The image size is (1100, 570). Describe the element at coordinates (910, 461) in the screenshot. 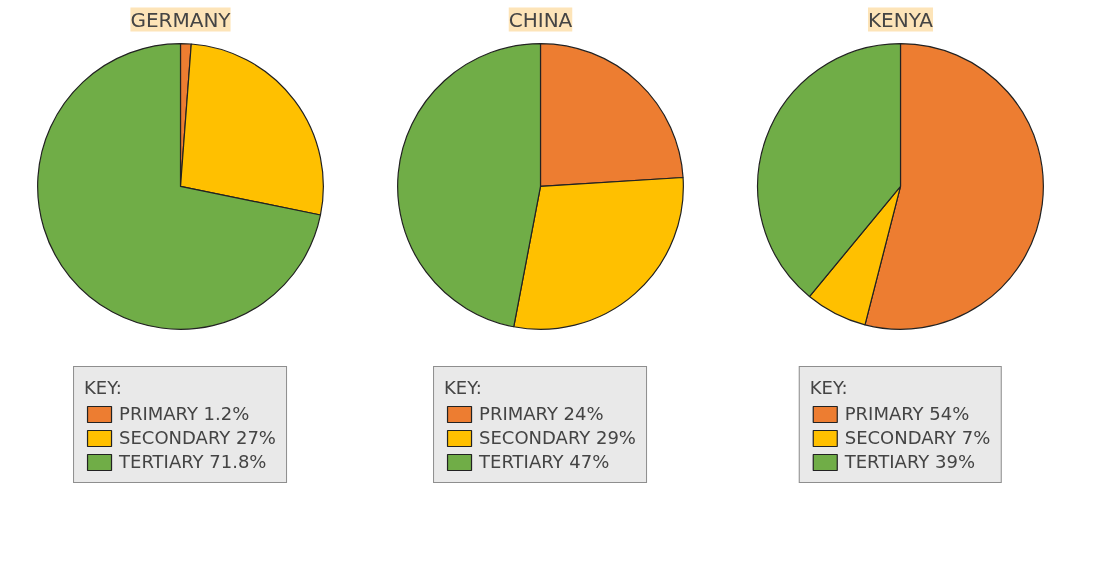

I see `legend-label: TERTIARY 39%` at that location.